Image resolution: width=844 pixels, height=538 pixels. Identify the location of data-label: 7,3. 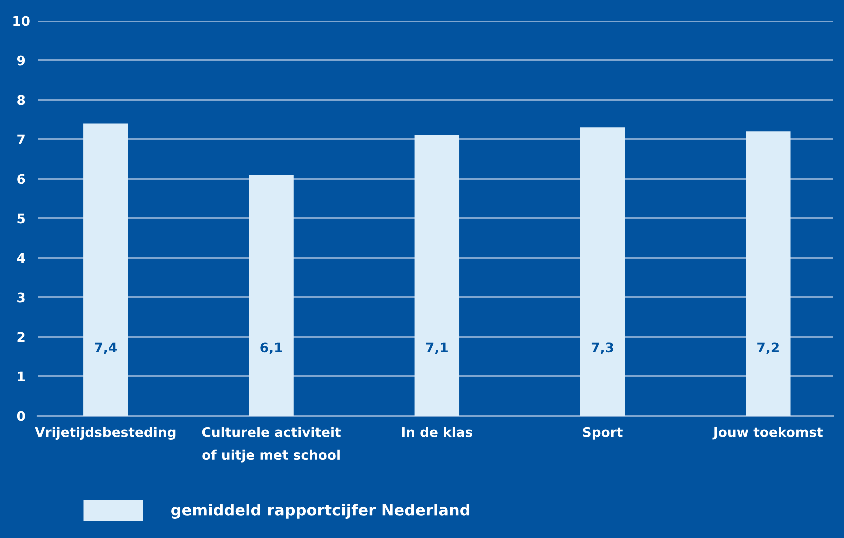
(603, 348).